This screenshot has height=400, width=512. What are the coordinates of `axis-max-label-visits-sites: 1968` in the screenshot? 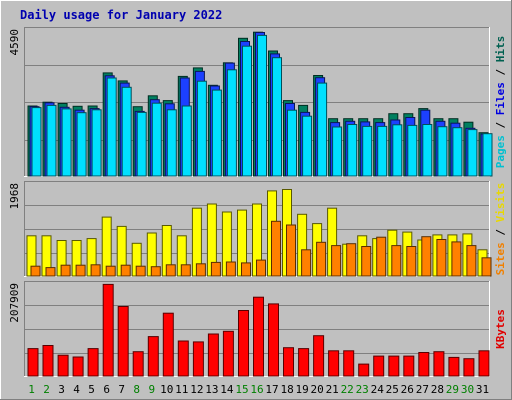 It's located at (14, 196).